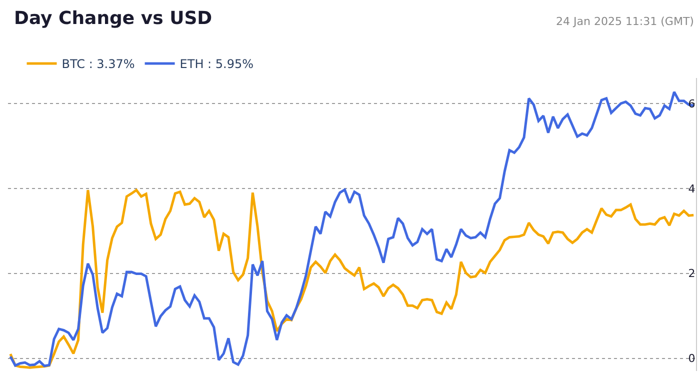  I want to click on chart-title: Day Change vs USD, so click(113, 18).